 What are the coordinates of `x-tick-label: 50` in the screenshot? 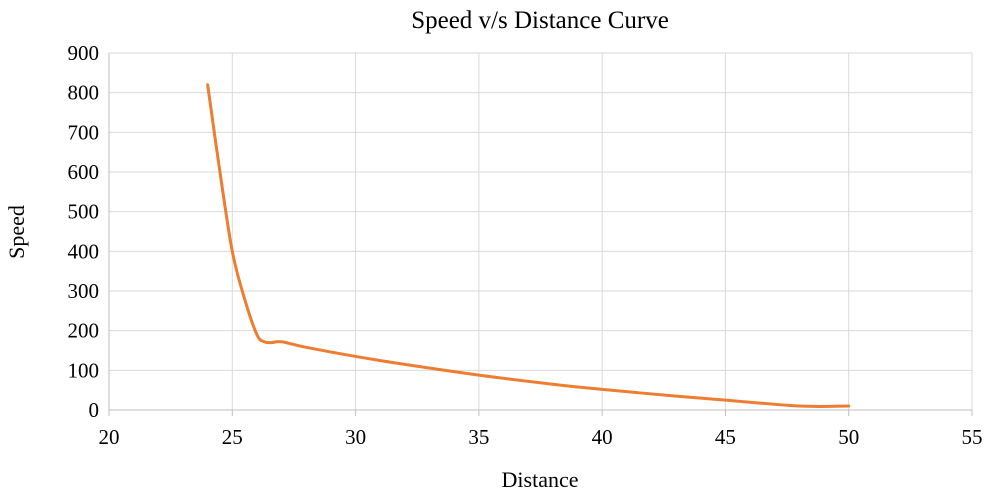 It's located at (848, 437).